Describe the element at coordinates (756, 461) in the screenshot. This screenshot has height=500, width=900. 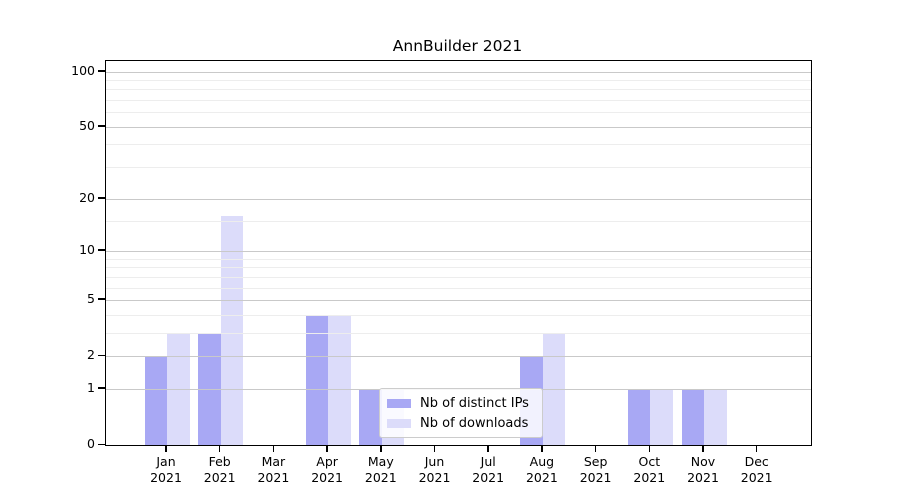
I see `x-tick-month: Dec` at that location.